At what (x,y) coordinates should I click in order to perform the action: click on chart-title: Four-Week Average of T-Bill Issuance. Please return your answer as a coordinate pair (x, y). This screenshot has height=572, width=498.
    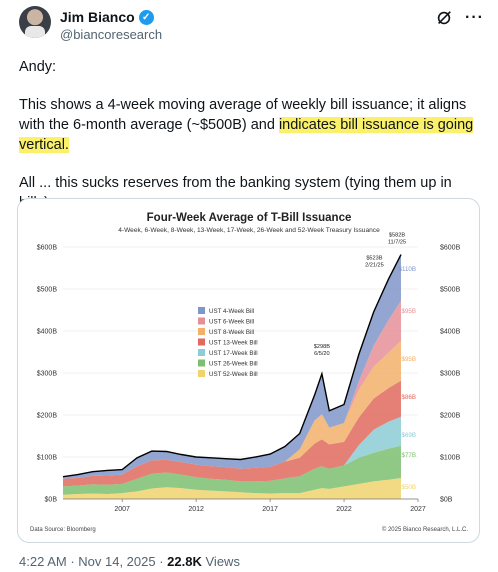
    Looking at the image, I should click on (249, 218).